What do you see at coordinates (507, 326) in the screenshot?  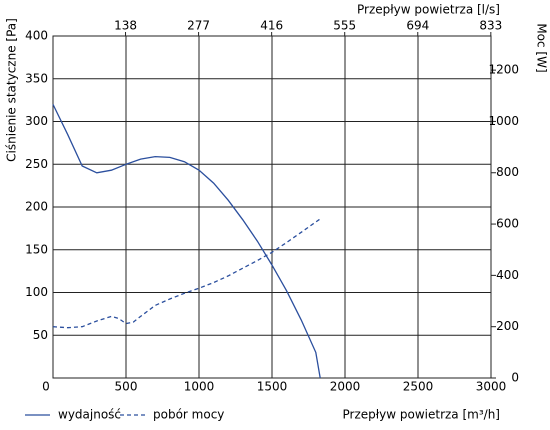 I see `y2-tick-label: 200` at bounding box center [507, 326].